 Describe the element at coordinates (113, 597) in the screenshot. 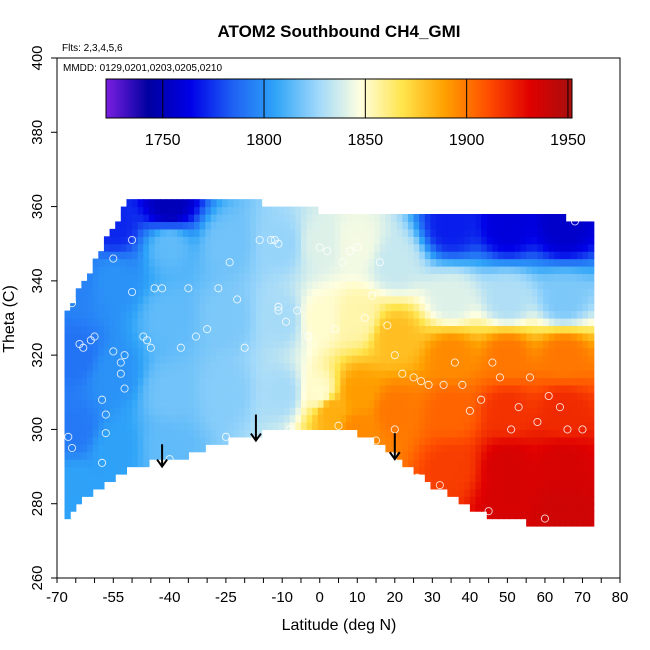

I see `x-tick-label: -55` at that location.